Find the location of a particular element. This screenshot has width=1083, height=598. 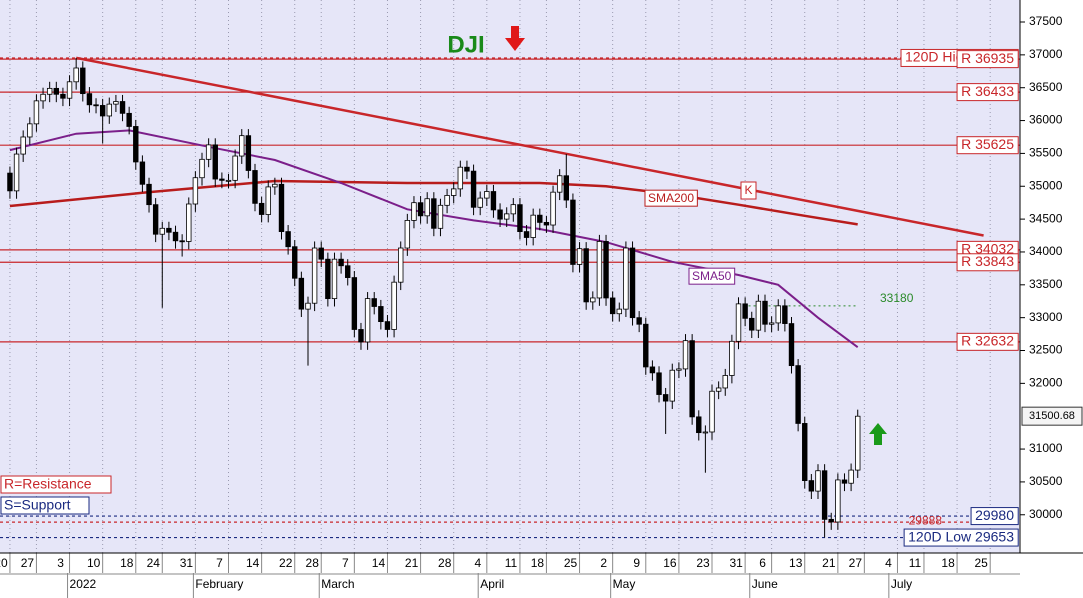

x-tick-label: 10 is located at coordinates (94, 563).